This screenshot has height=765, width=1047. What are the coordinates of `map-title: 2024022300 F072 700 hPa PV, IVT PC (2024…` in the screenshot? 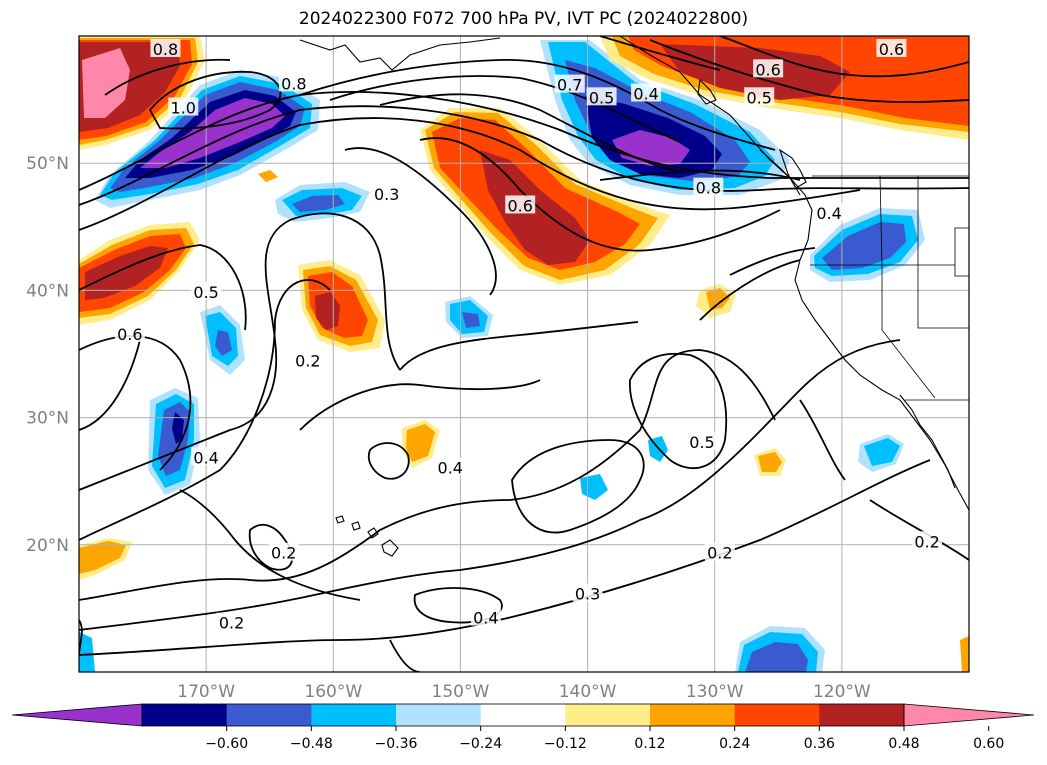 It's located at (523, 19).